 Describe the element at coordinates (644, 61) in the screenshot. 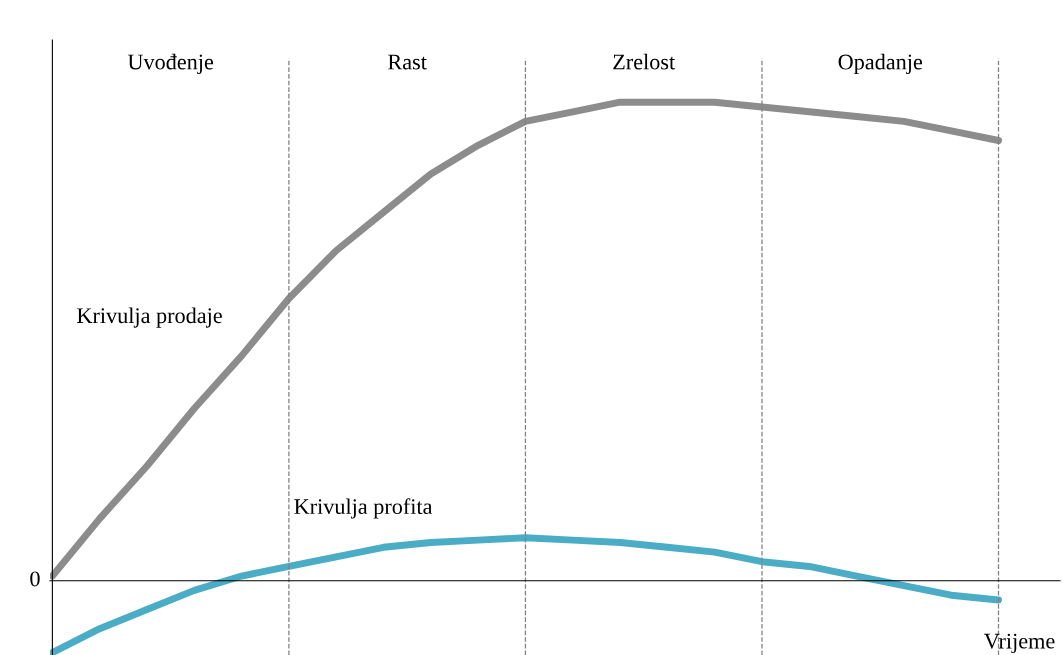

I see `text: Zrelost` at that location.